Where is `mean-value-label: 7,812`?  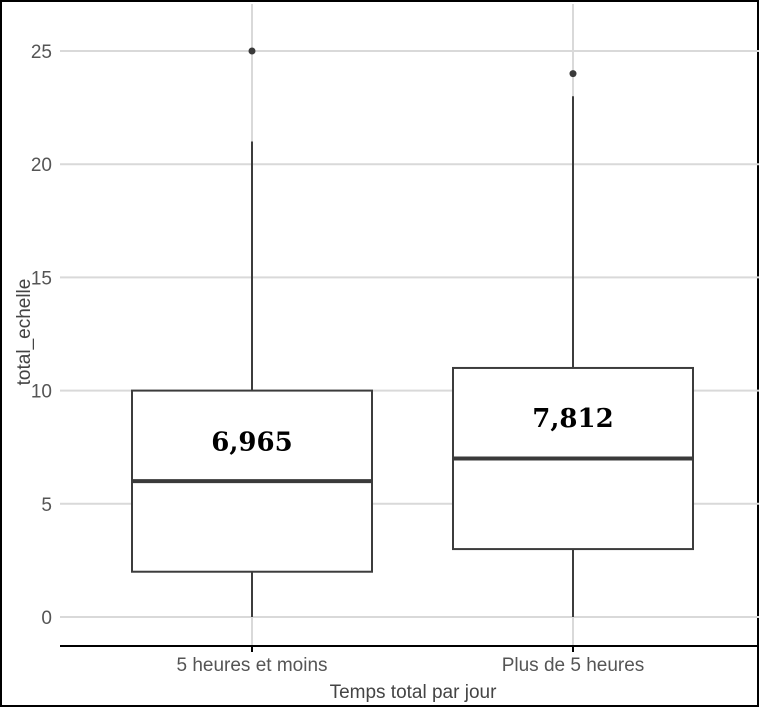 mean-value-label: 7,812 is located at coordinates (572, 419).